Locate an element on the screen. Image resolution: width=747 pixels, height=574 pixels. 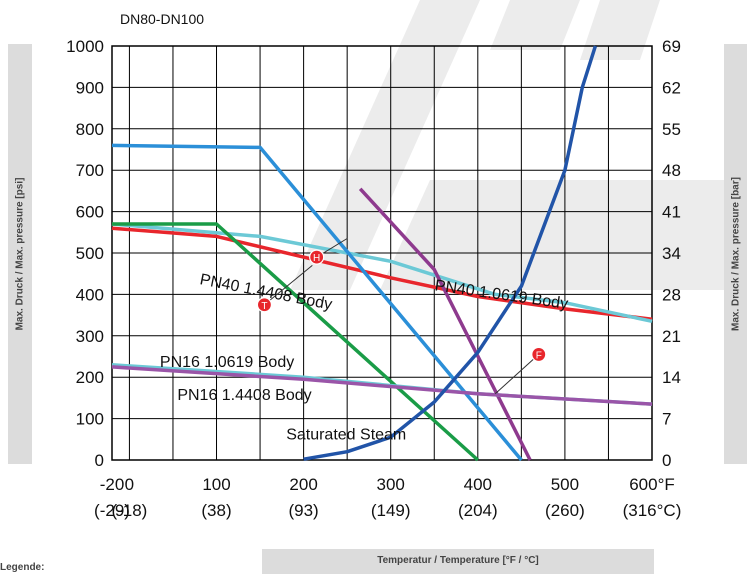
y-tick-label-left: 300 is located at coordinates (90, 336).